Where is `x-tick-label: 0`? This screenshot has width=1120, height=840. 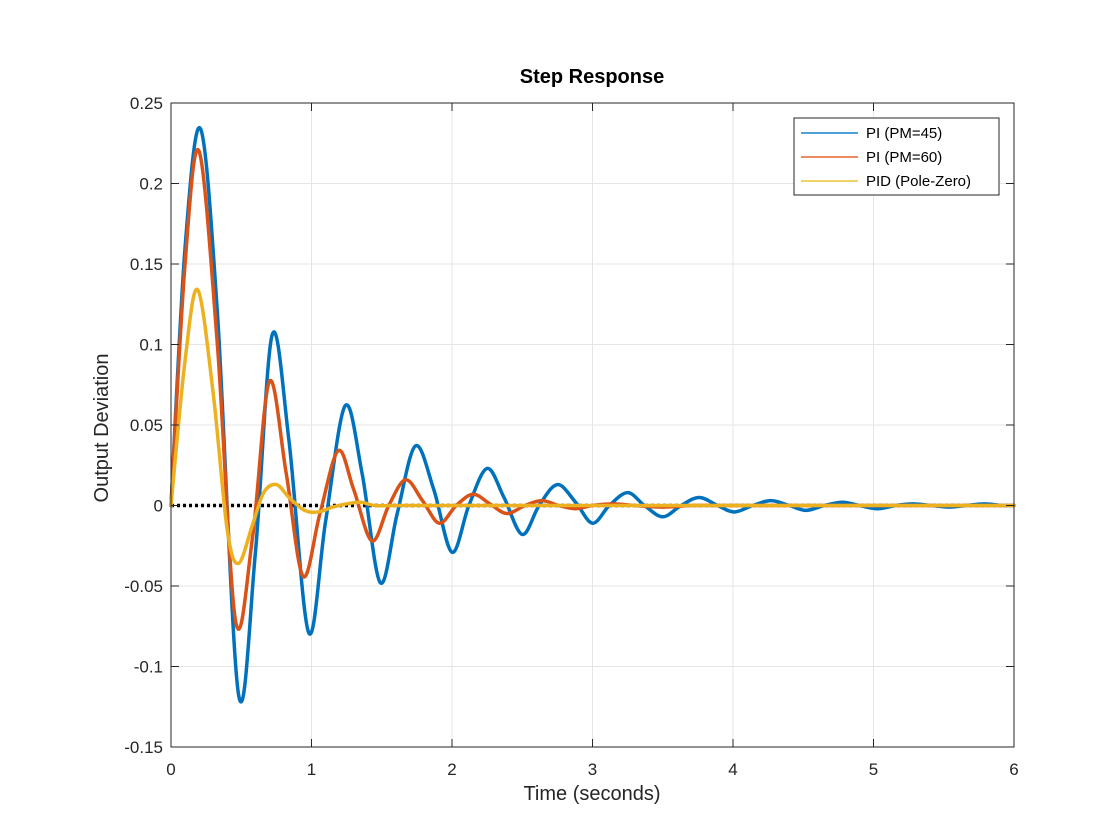
x-tick-label: 0 is located at coordinates (170, 769).